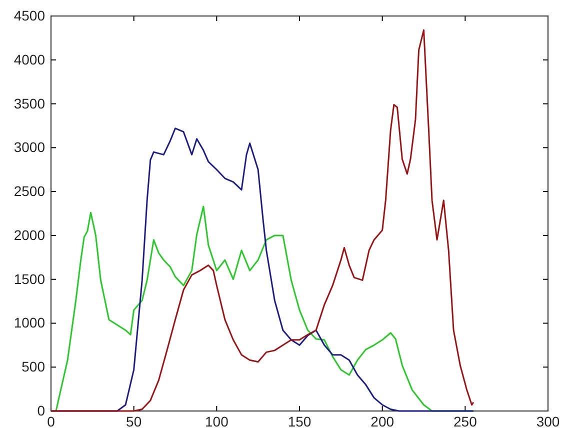 The image size is (564, 434). I want to click on y-tick-label: 0, so click(41, 410).